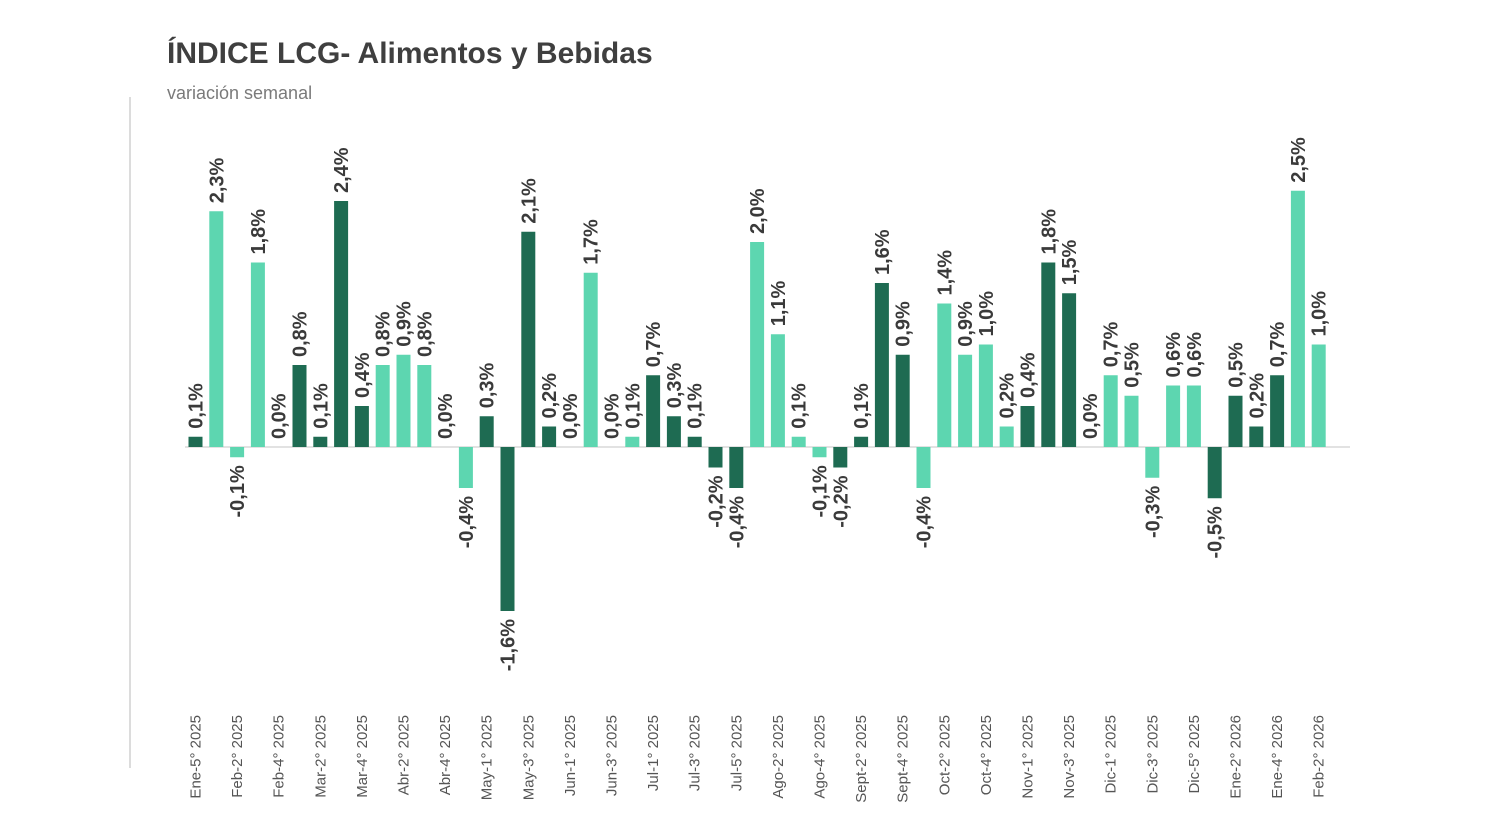 This screenshot has height=840, width=1494. What do you see at coordinates (821, 491) in the screenshot?
I see `data-label: -0,1%` at bounding box center [821, 491].